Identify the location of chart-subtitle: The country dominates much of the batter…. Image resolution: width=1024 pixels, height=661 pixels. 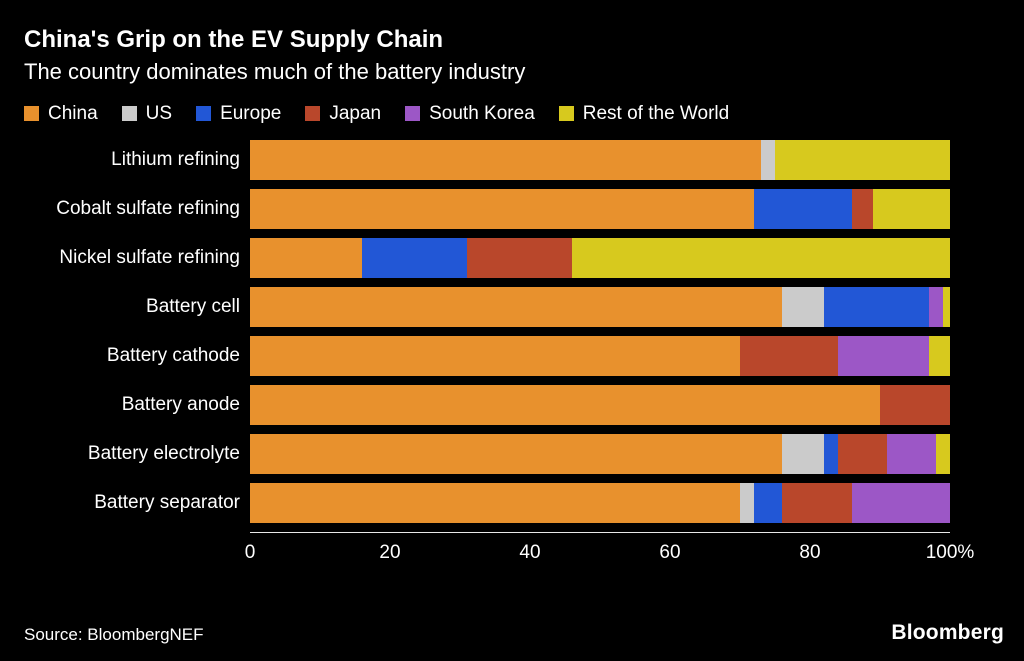
(275, 72).